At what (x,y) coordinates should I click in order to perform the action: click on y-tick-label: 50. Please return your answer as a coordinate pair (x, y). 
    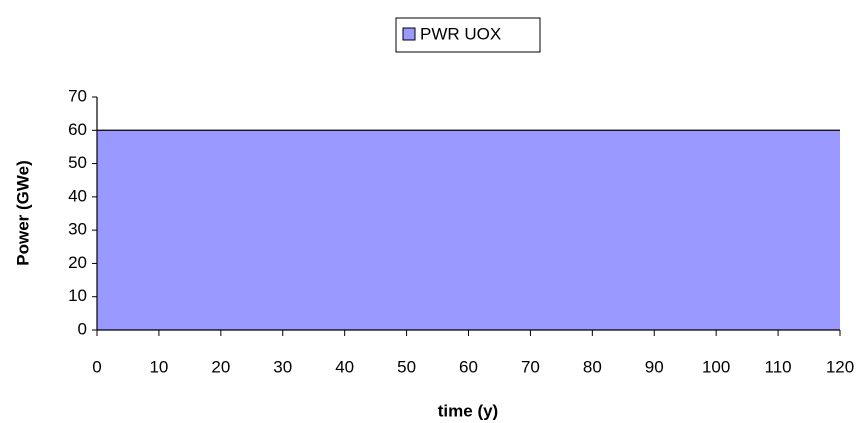
    Looking at the image, I should click on (77, 162).